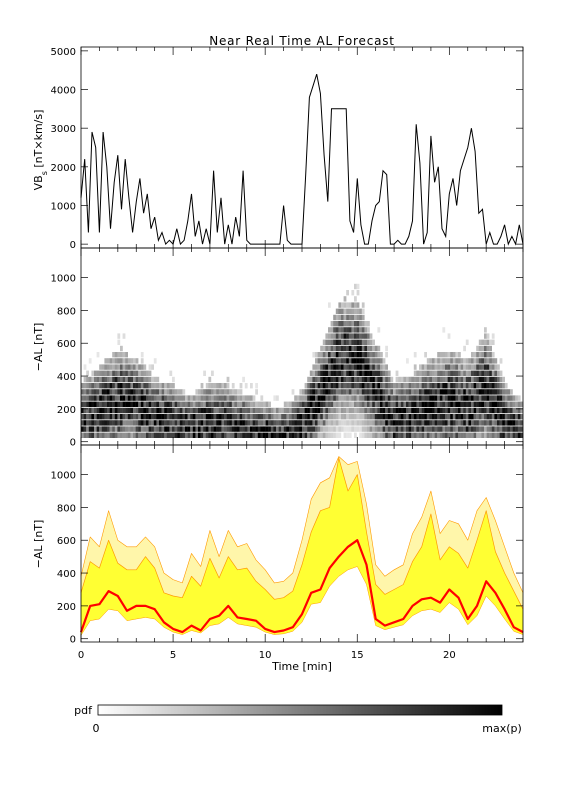  Describe the element at coordinates (302, 601) in the screenshot. I see `lower-quantile-edge` at that location.